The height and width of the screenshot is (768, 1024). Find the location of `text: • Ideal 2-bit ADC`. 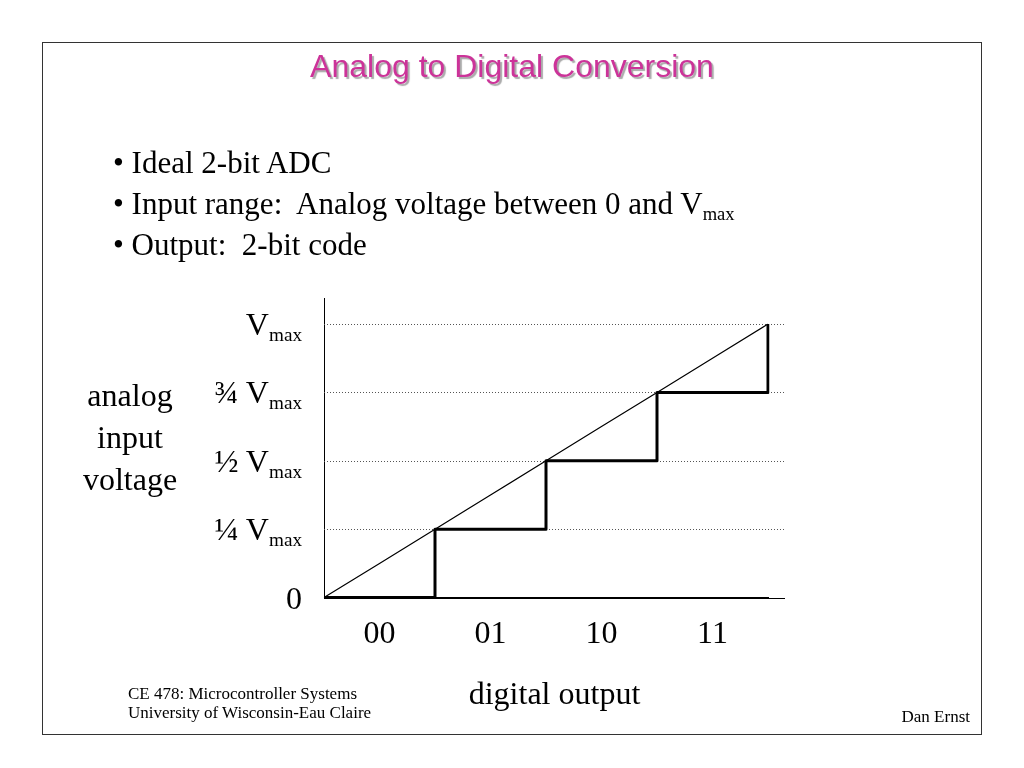

text: • Ideal 2-bit ADC is located at coordinates (222, 163).